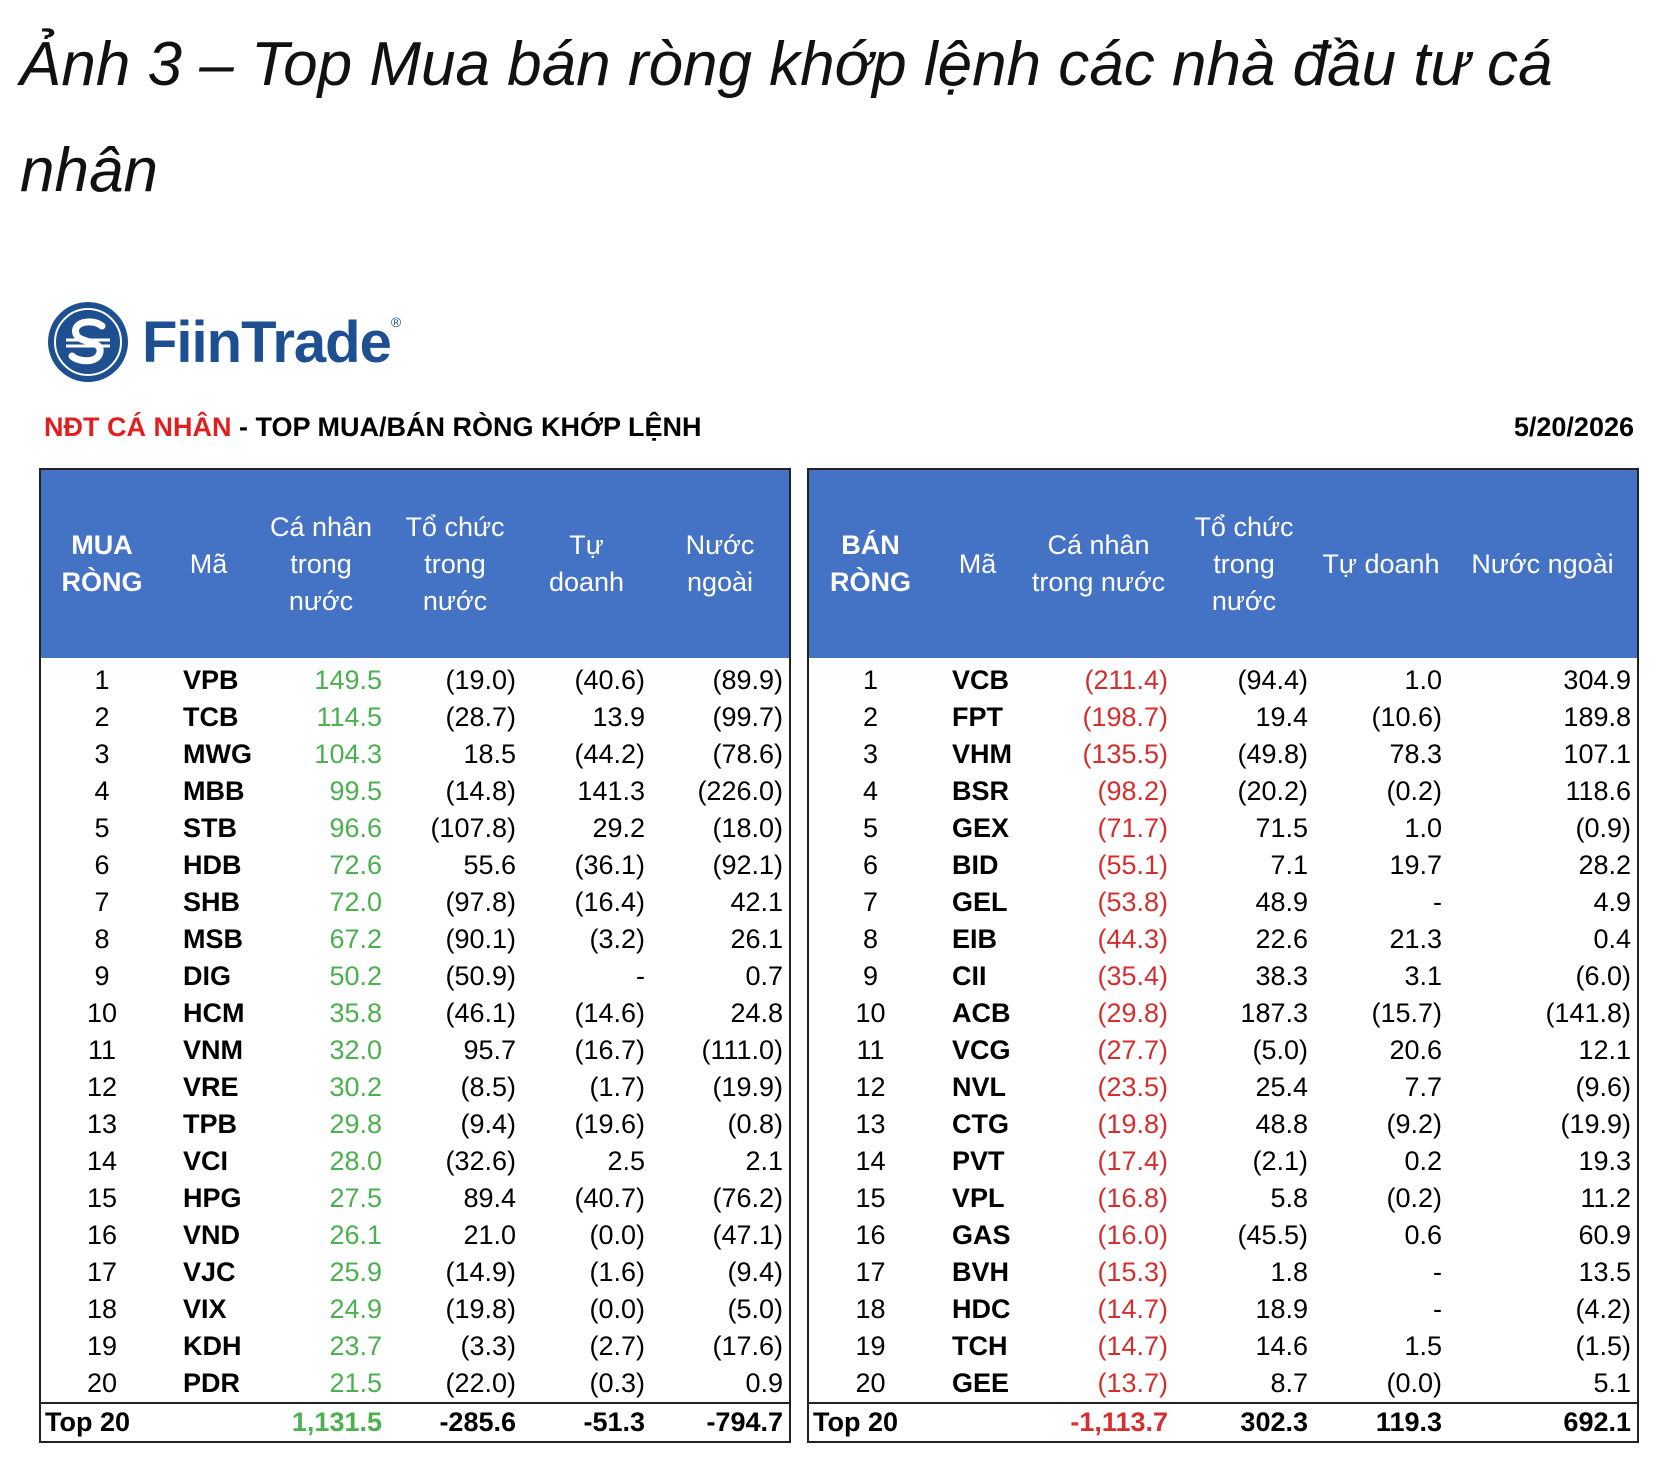 The image size is (1668, 1480). I want to click on table-cell: 6, so click(870, 865).